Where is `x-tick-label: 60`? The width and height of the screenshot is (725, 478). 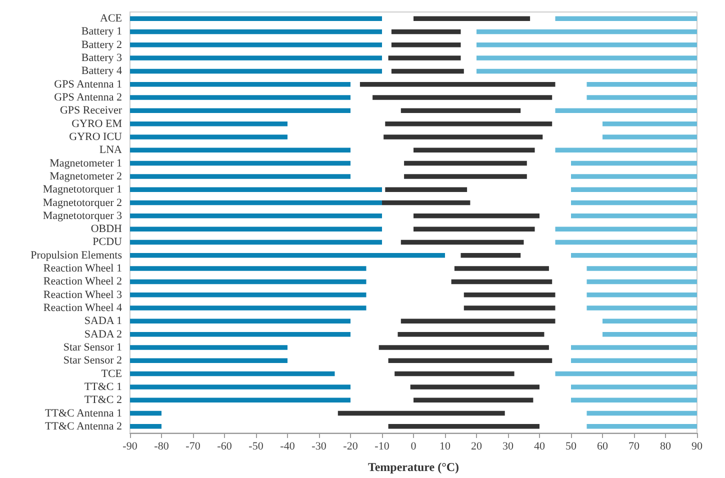 x-tick-label: 60 is located at coordinates (602, 446).